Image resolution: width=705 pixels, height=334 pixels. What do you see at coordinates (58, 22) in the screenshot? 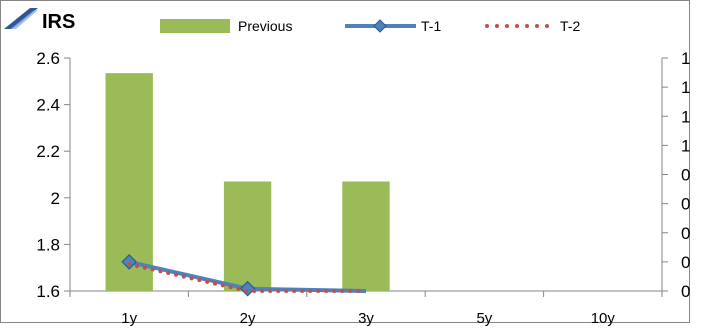
I see `chart-title: IRS` at bounding box center [58, 22].